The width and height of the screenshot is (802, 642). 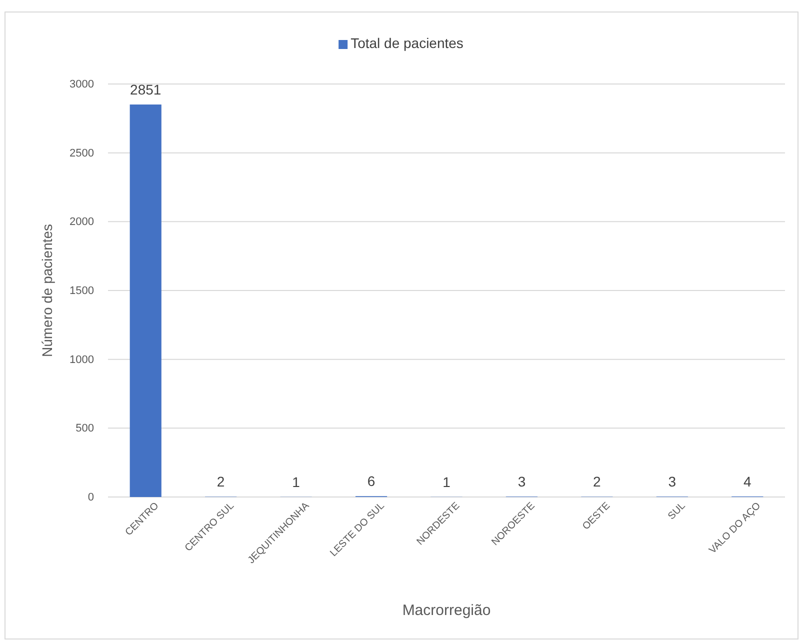 I want to click on bar, so click(x=146, y=300).